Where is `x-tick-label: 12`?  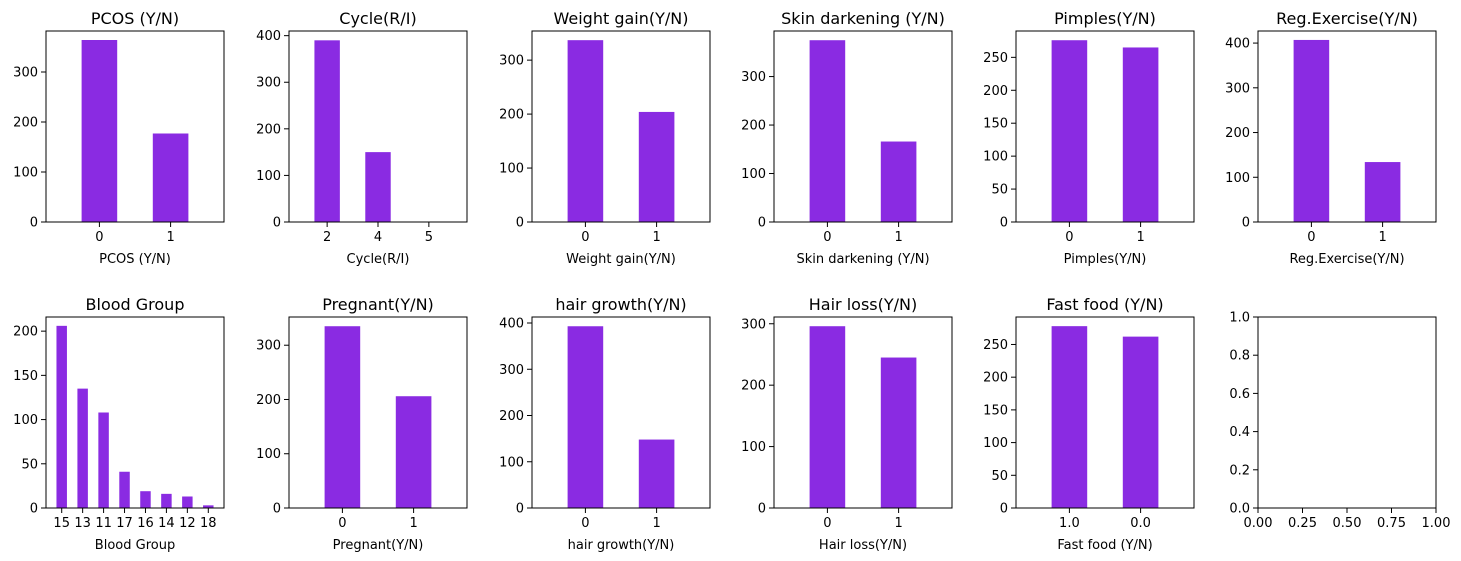 x-tick-label: 12 is located at coordinates (187, 523).